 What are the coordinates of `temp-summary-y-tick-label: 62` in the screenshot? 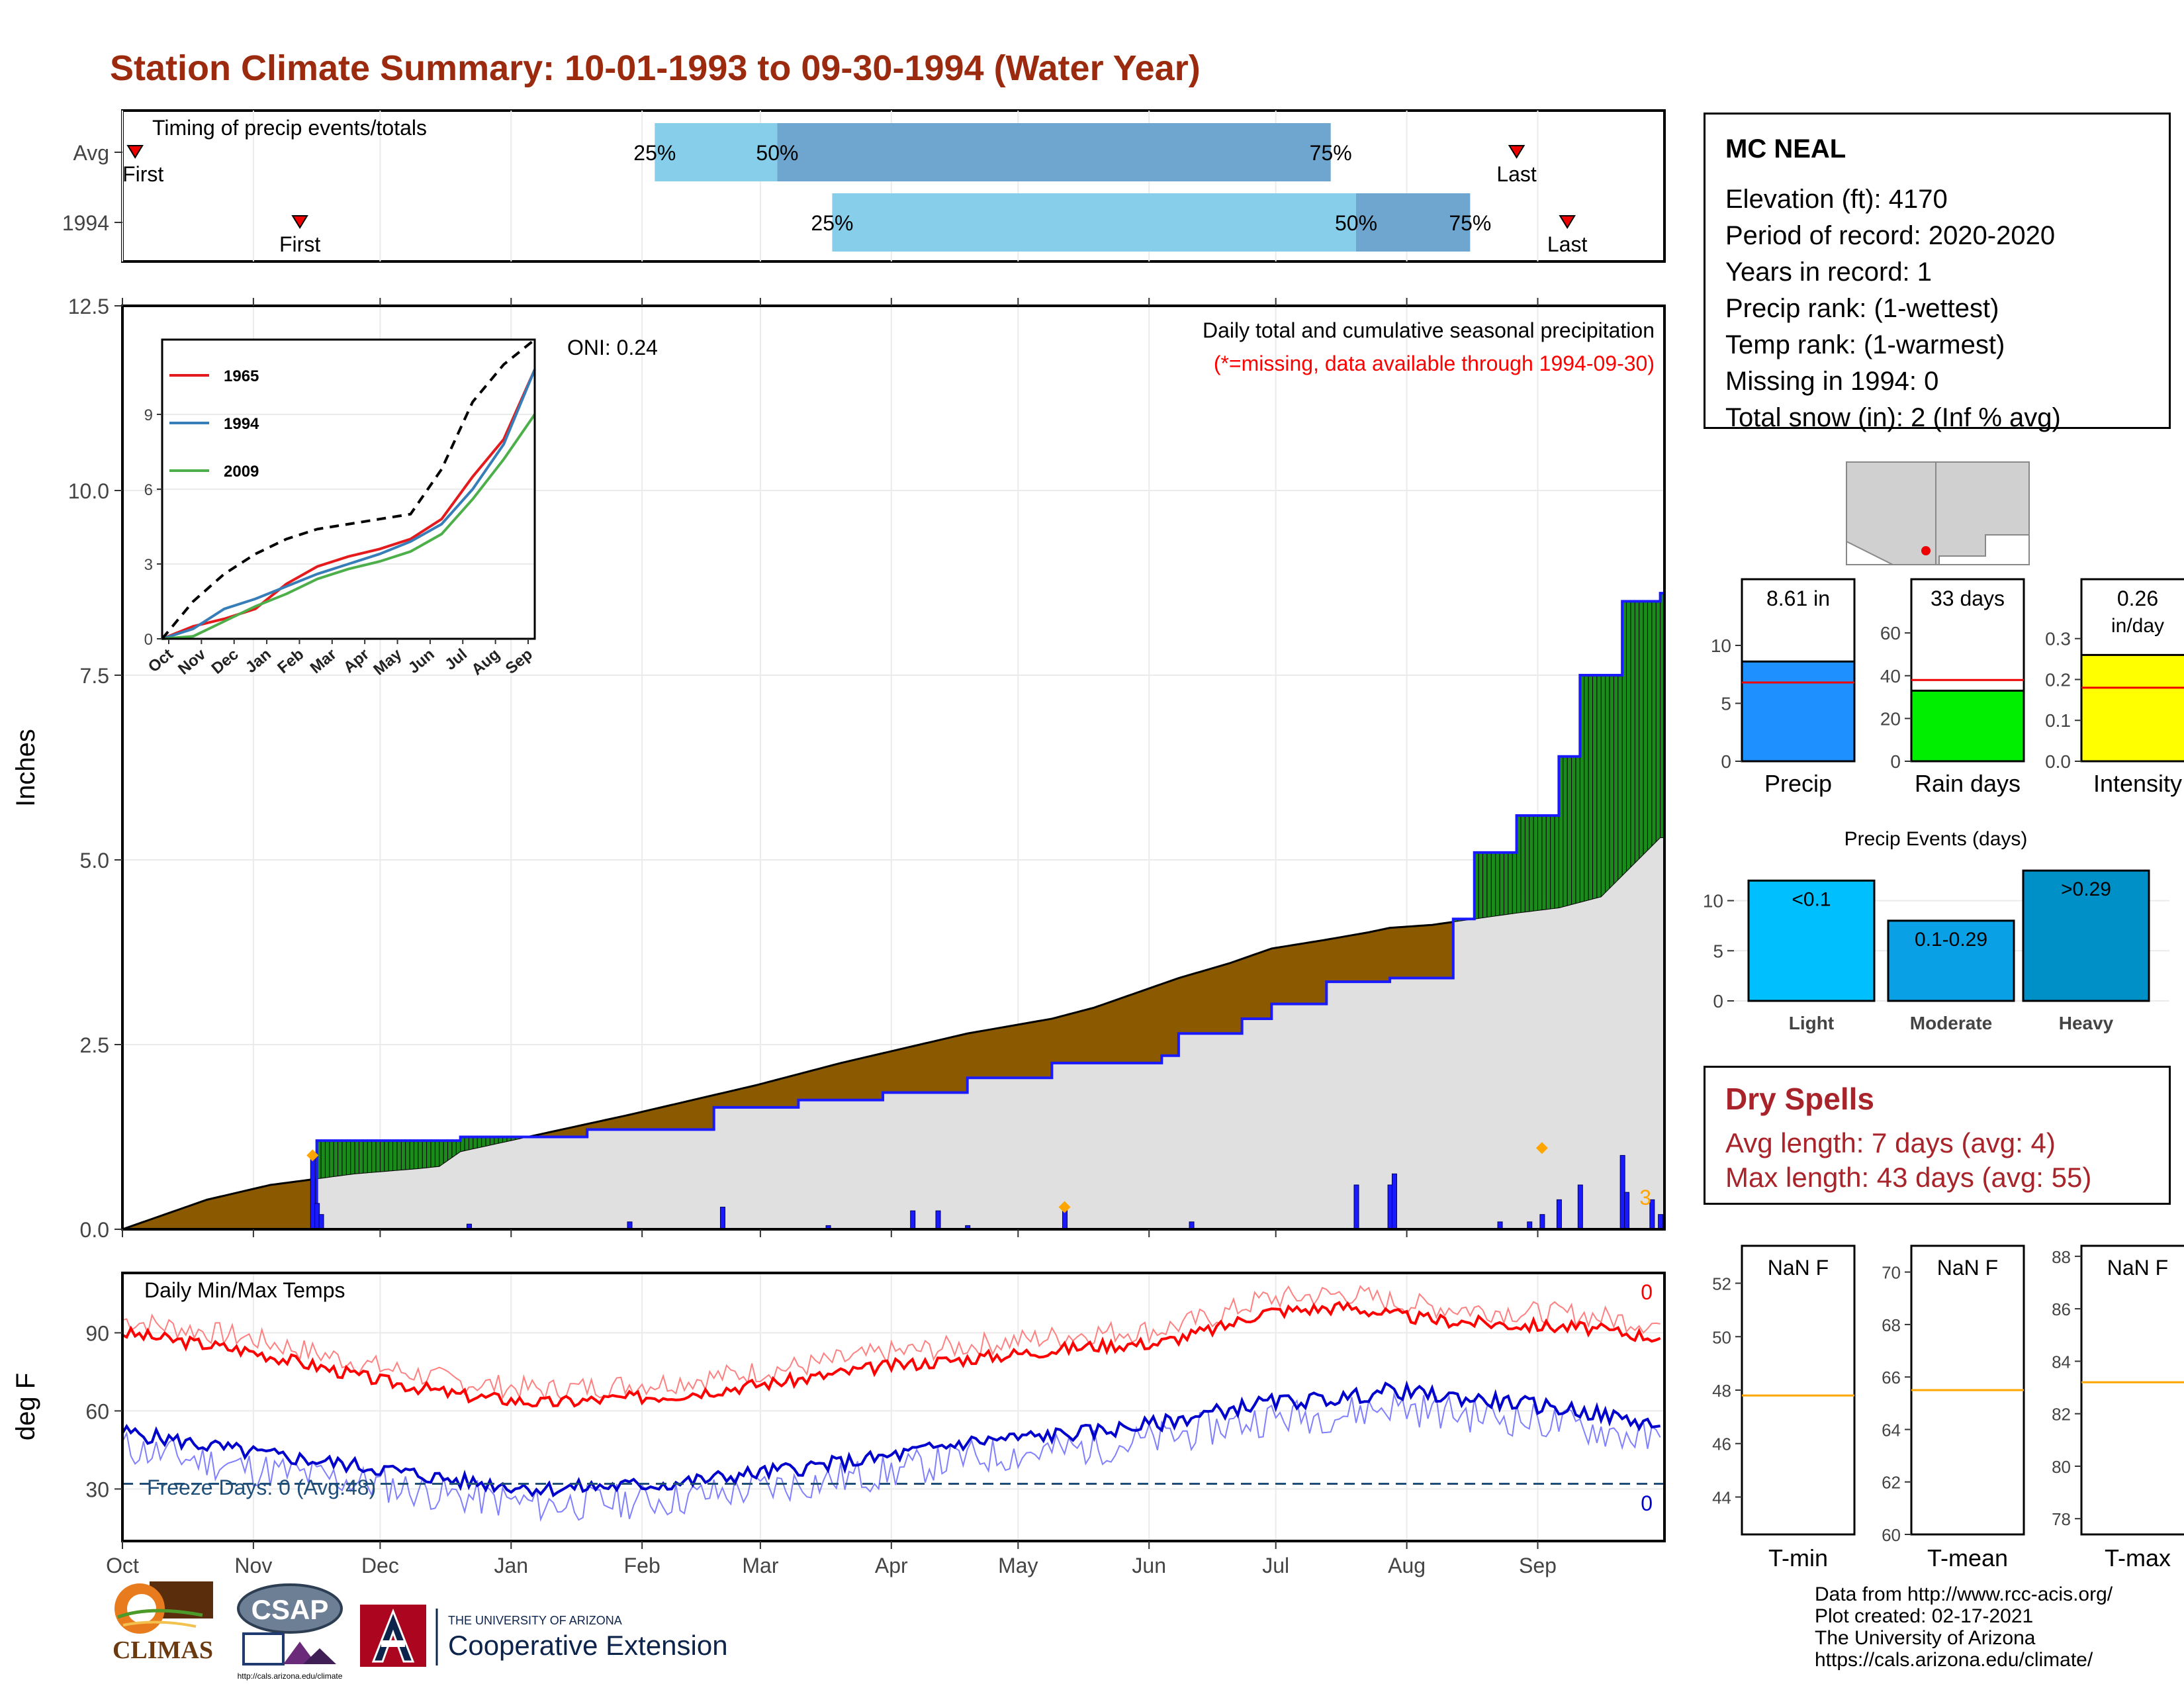 It's located at (1891, 1483).